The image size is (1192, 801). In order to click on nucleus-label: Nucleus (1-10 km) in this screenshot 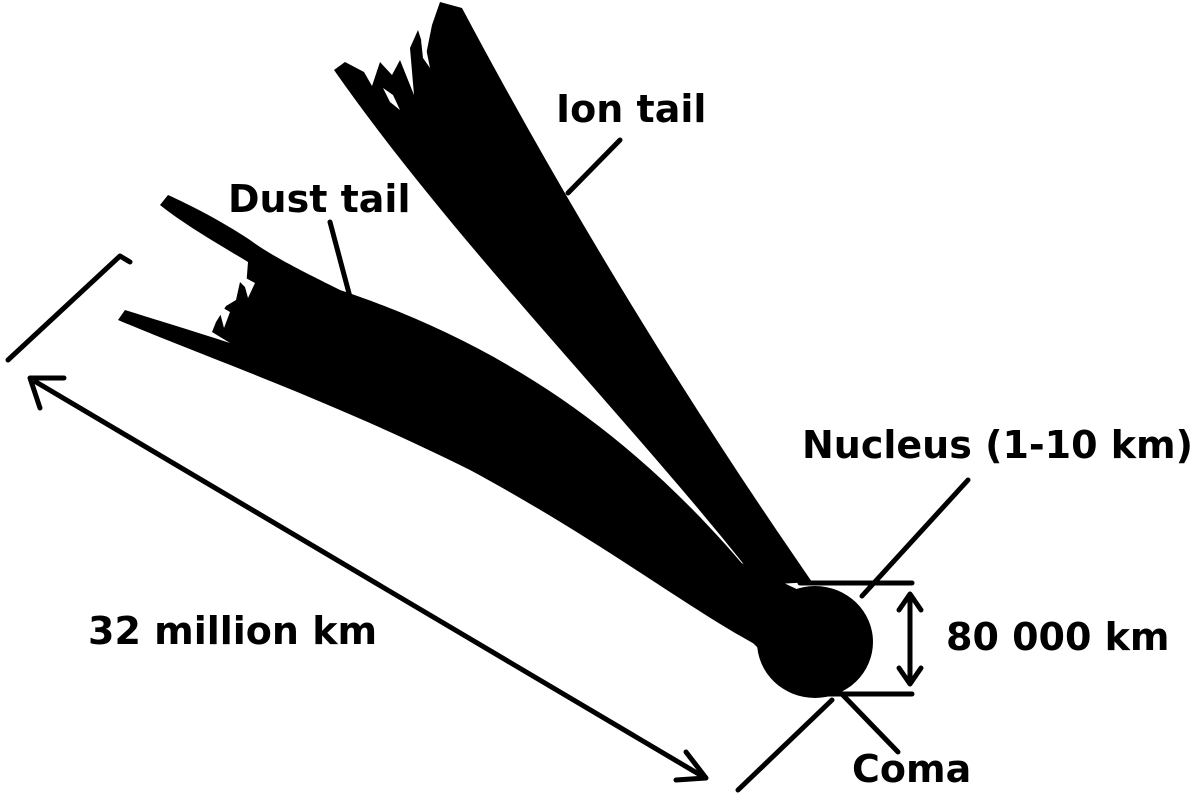, I will do `click(997, 445)`.